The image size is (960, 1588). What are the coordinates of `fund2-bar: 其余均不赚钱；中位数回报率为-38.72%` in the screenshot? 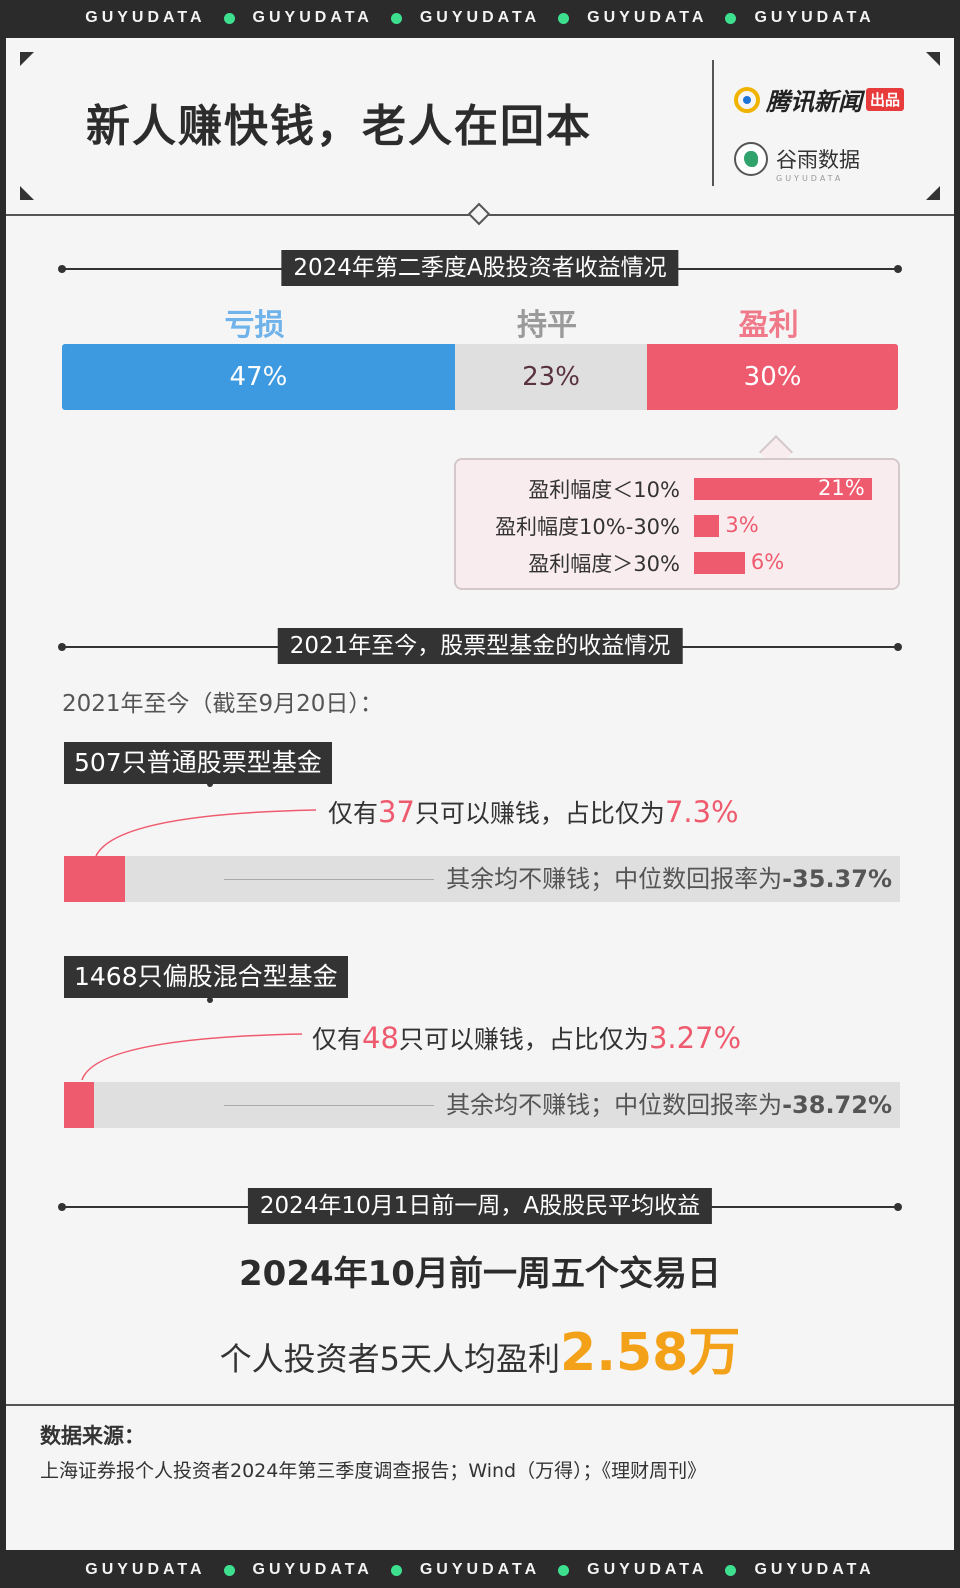 It's located at (482, 1105).